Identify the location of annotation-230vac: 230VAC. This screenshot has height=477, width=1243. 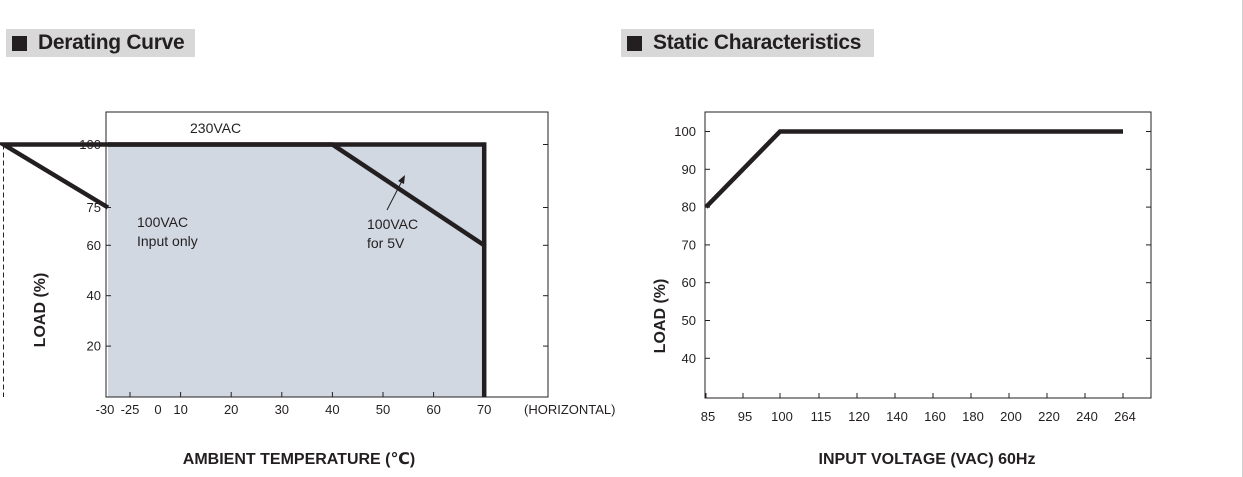
(215, 128).